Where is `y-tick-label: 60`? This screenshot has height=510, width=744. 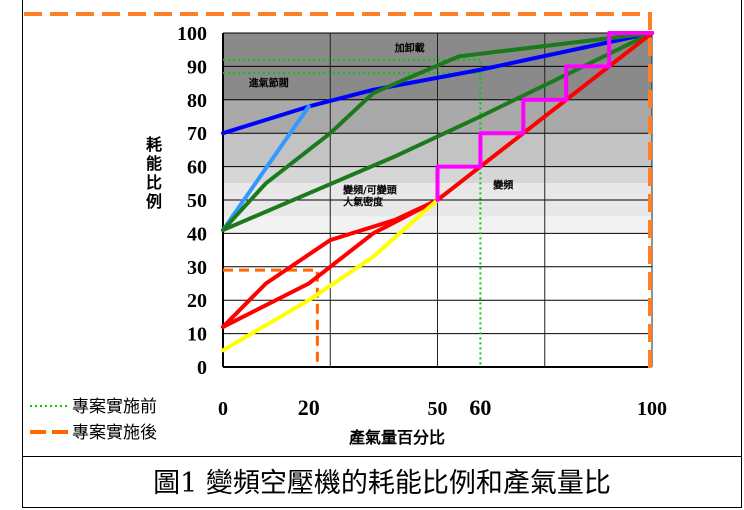
y-tick-label: 60 is located at coordinates (197, 168).